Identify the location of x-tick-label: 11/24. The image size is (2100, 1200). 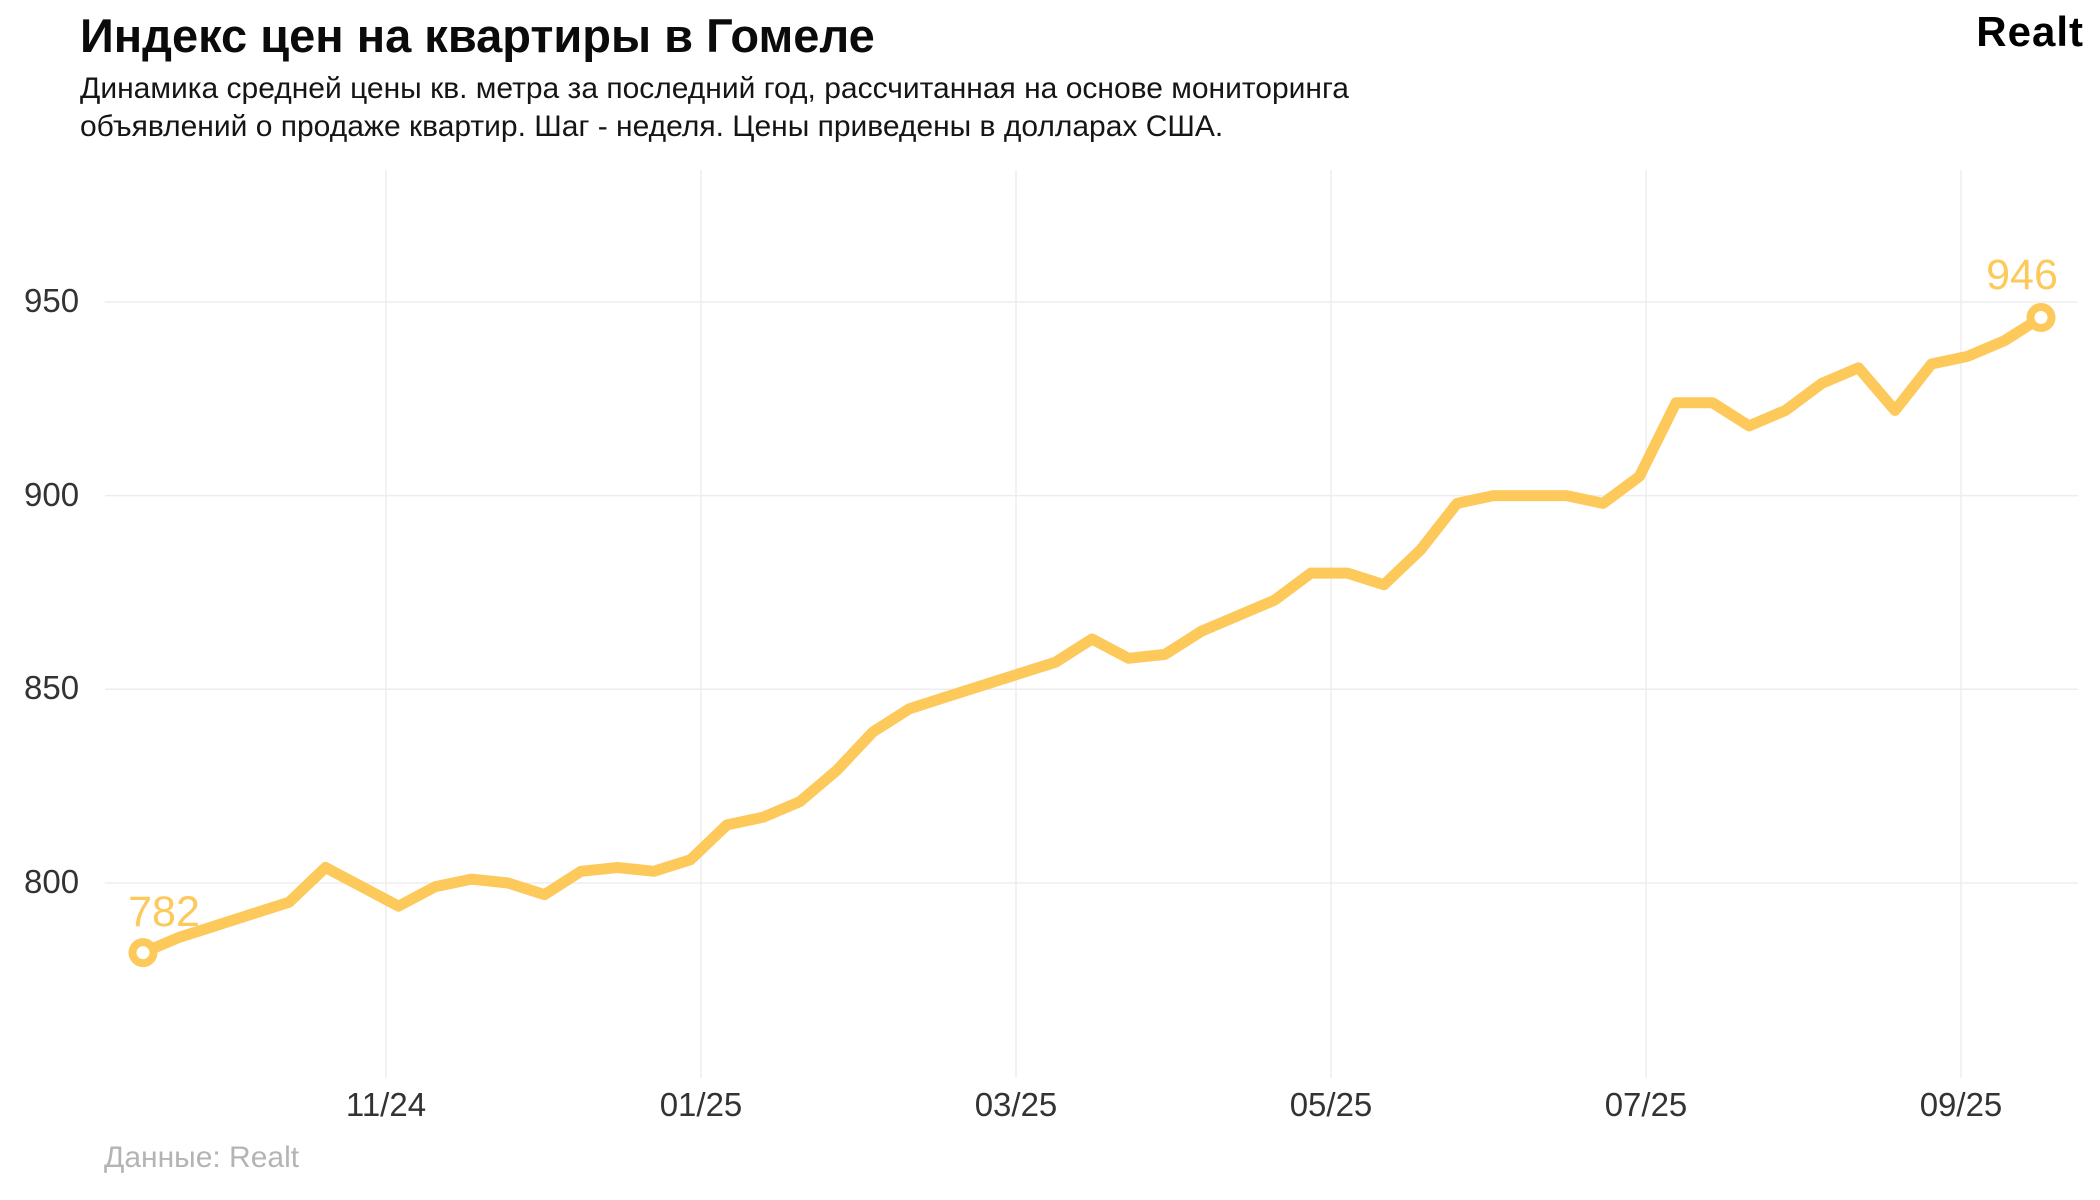
(386, 1104).